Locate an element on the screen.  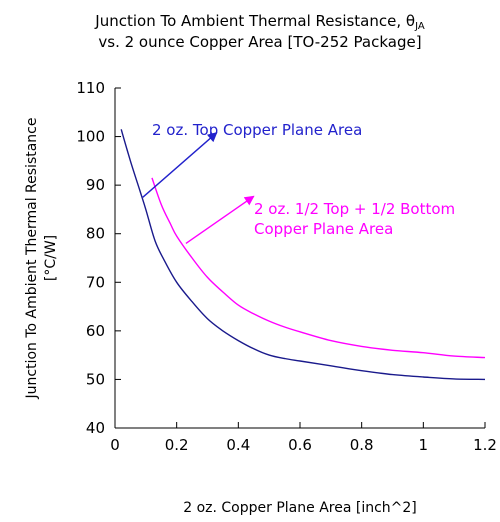
y-tick-label: 90 is located at coordinates (95, 185).